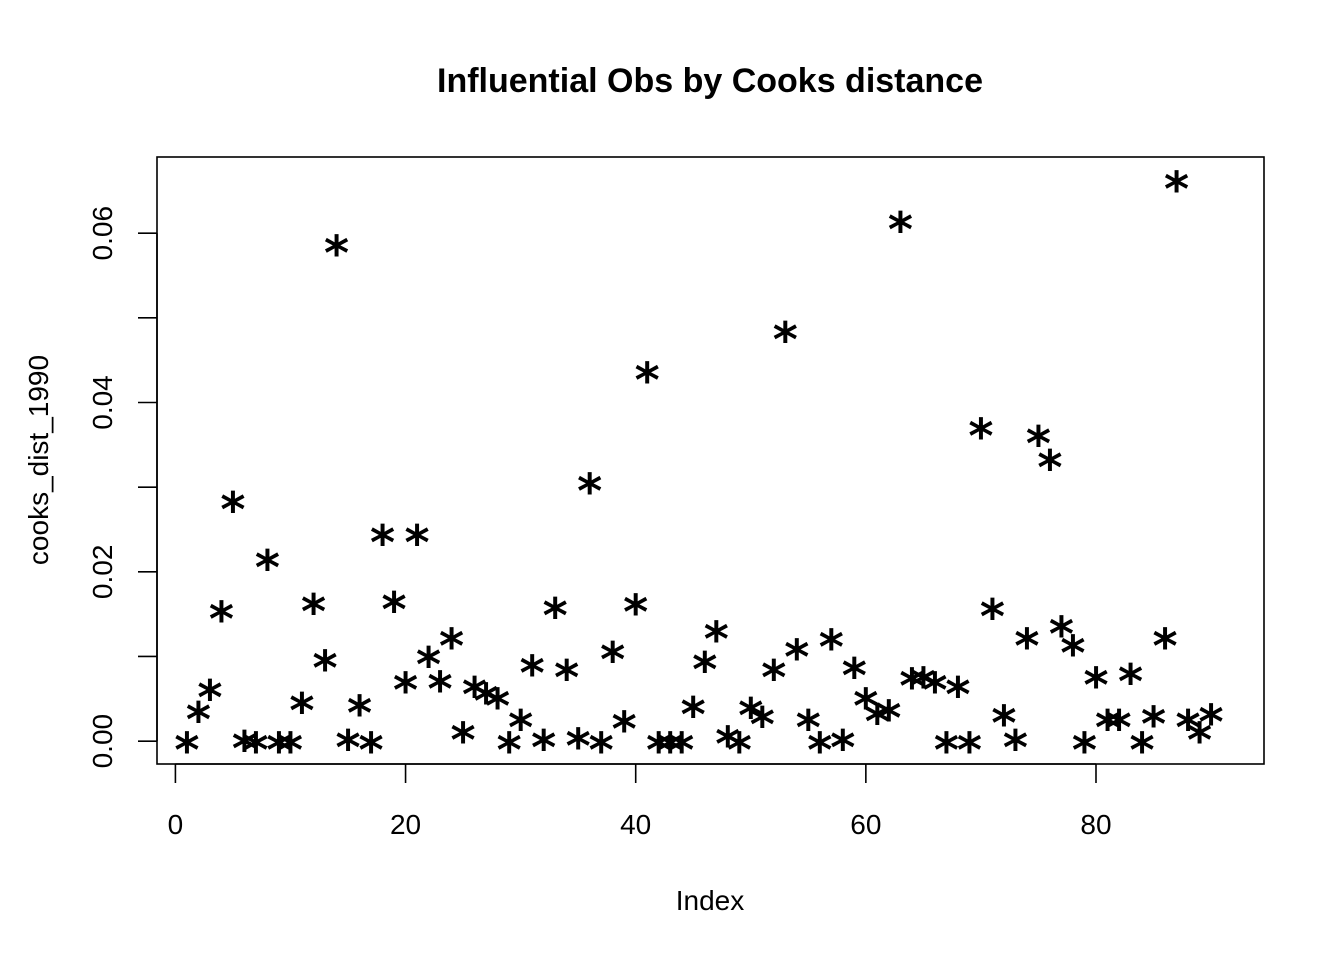 The width and height of the screenshot is (1344, 960). Describe the element at coordinates (102, 233) in the screenshot. I see `y-tick-label: 0.06` at that location.